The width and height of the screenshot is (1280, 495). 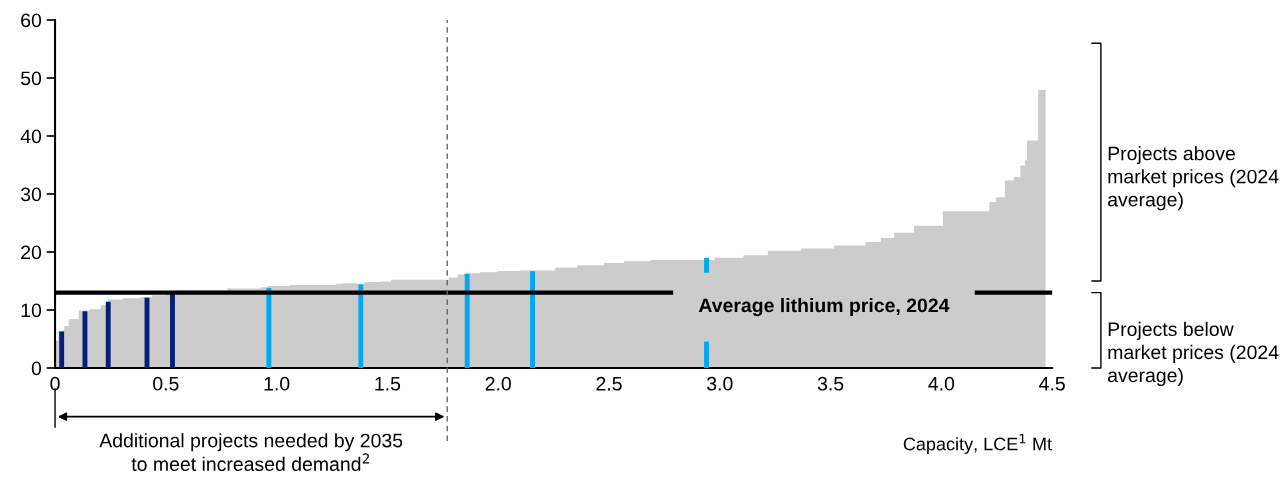 What do you see at coordinates (977, 444) in the screenshot?
I see `x-axis-title: Capacity, LCE$^{1}$ Mt` at bounding box center [977, 444].